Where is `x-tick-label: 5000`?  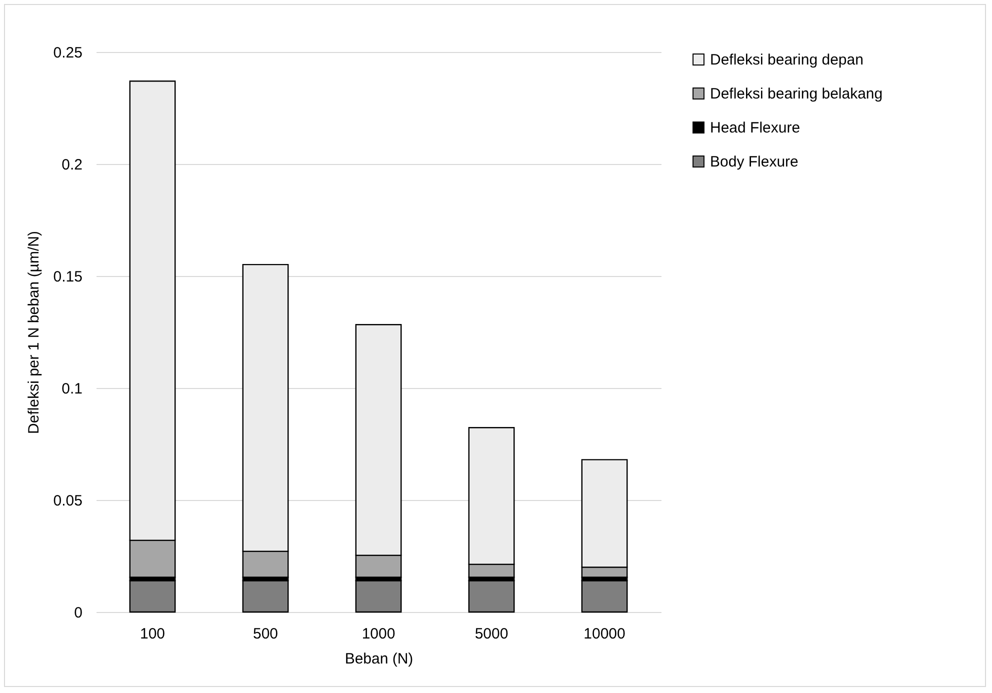
x-tick-label: 5000 is located at coordinates (491, 634).